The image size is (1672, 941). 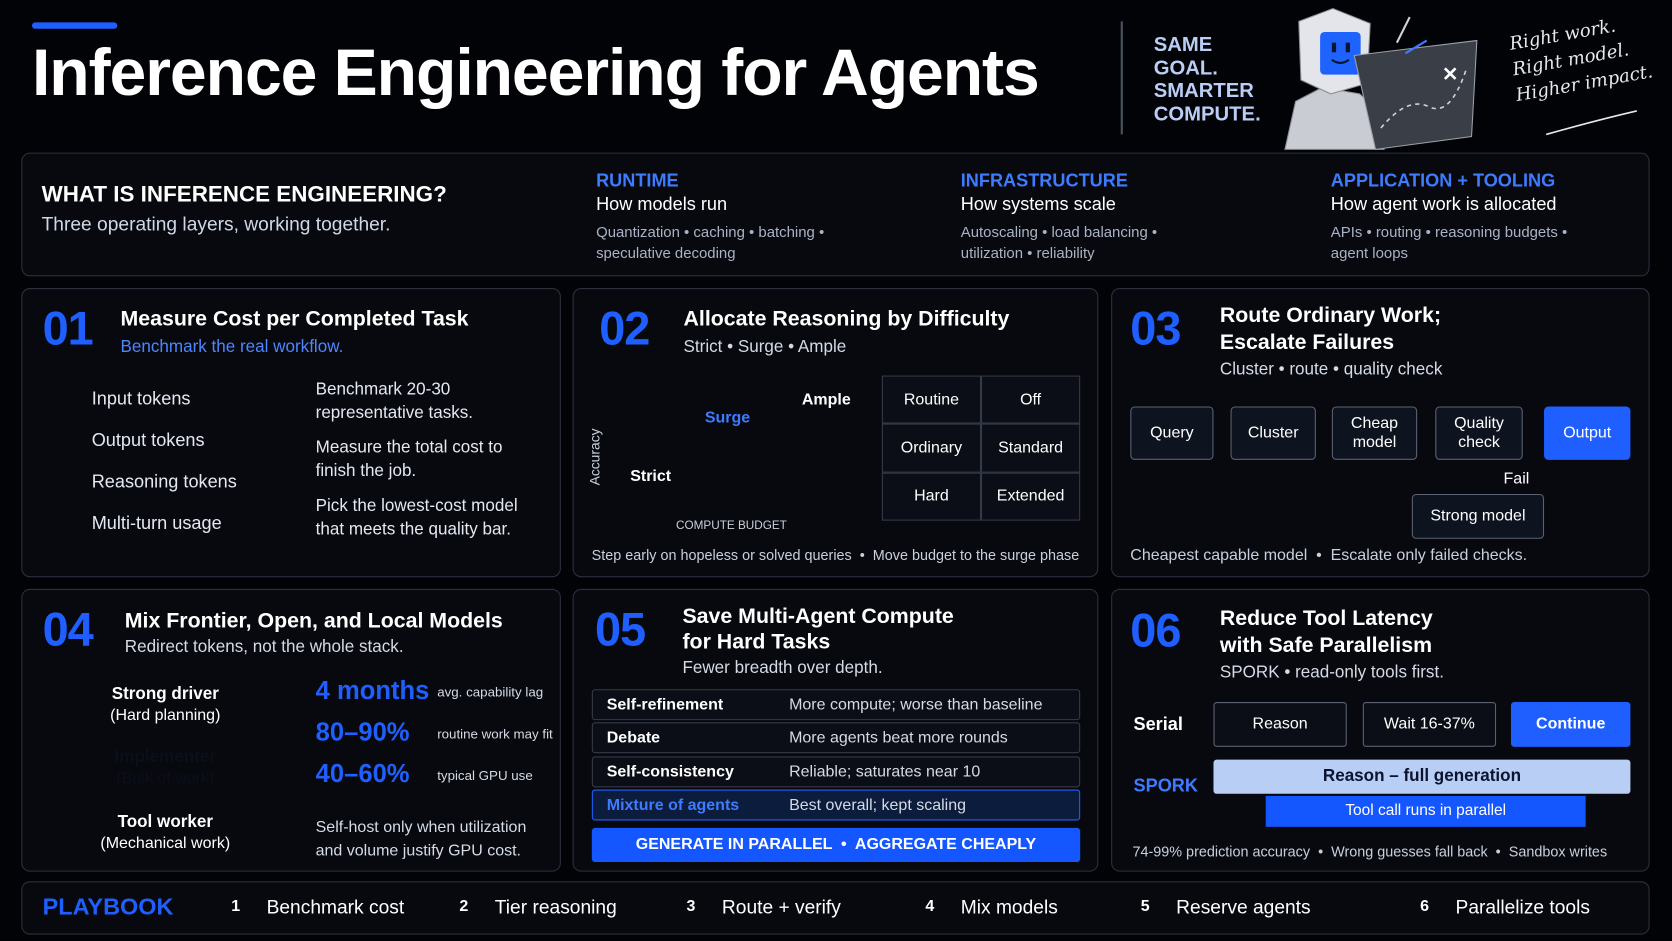 What do you see at coordinates (633, 738) in the screenshot?
I see `method: Debate` at bounding box center [633, 738].